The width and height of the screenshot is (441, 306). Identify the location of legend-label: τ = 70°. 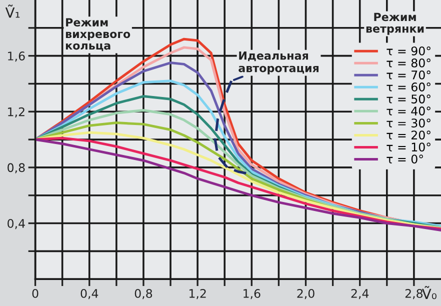
(408, 75).